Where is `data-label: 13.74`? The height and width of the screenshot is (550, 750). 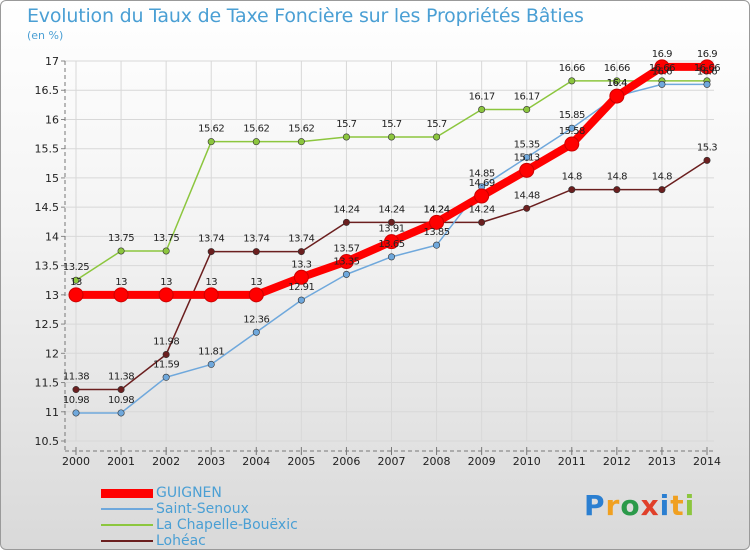 data-label: 13.74 is located at coordinates (256, 239).